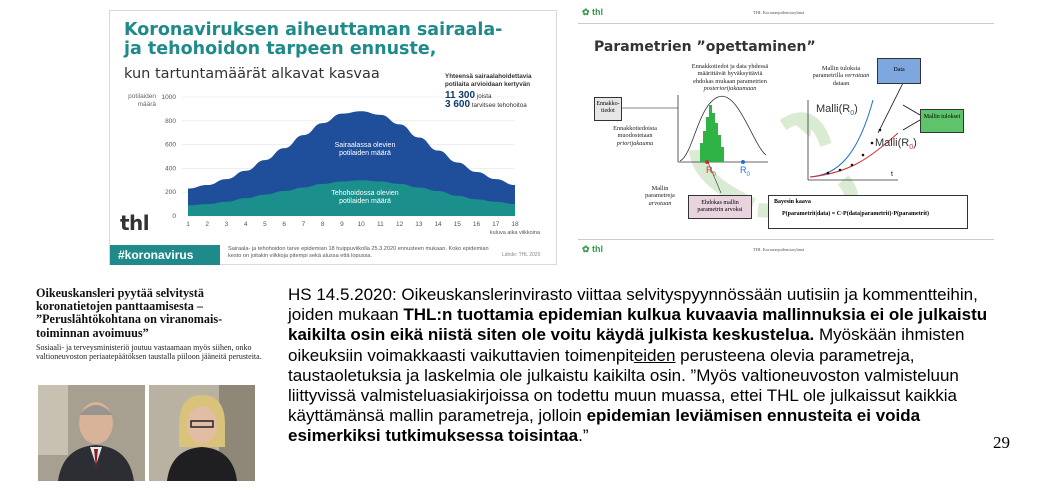 The height and width of the screenshot is (499, 1037). Describe the element at coordinates (499, 105) in the screenshot. I see `total-icu-suffix: tarvitsee tehohoitoa` at that location.